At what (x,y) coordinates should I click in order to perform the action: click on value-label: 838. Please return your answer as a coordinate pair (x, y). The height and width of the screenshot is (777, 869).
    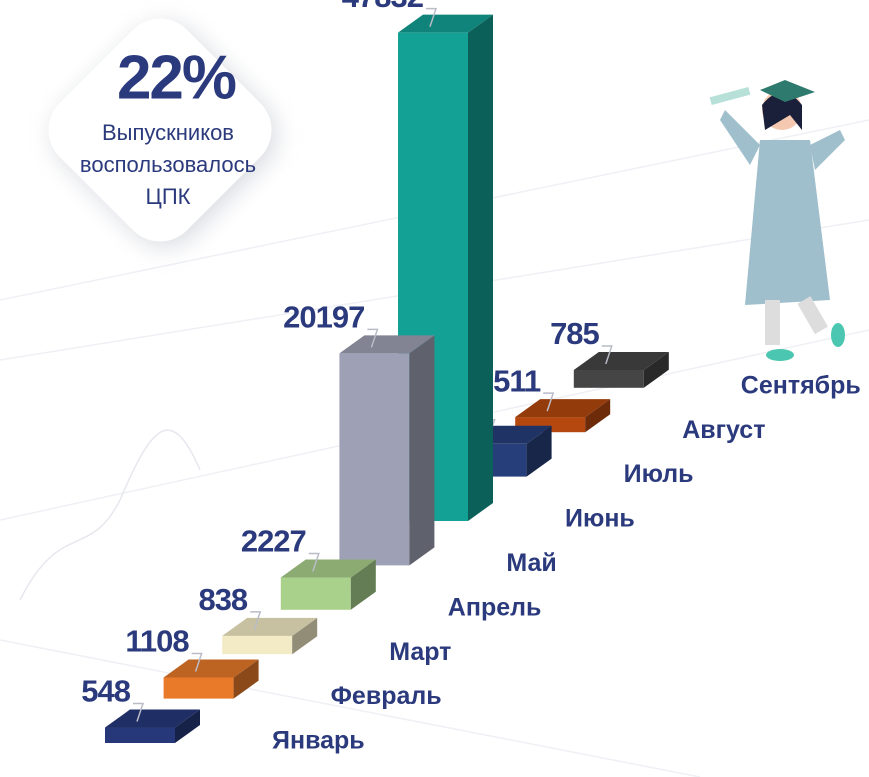
    Looking at the image, I should click on (222, 599).